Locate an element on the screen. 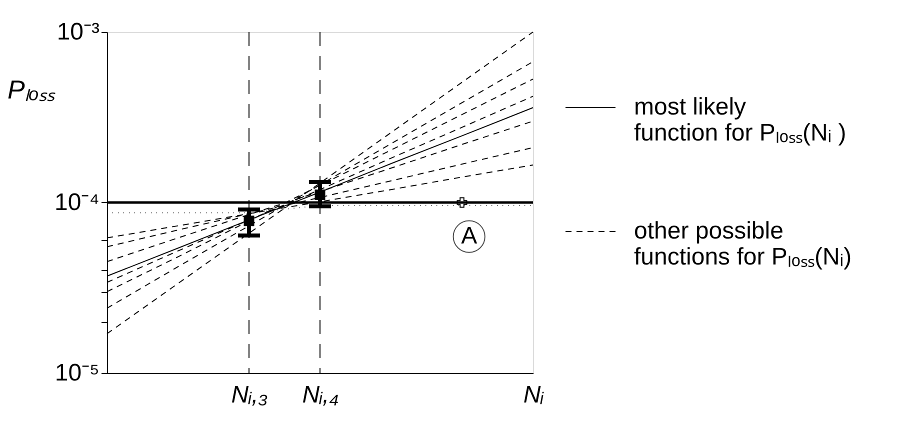  legend-label: other possible functions for Pₗₒₛₛ(Nᵢ) is located at coordinates (743, 244).